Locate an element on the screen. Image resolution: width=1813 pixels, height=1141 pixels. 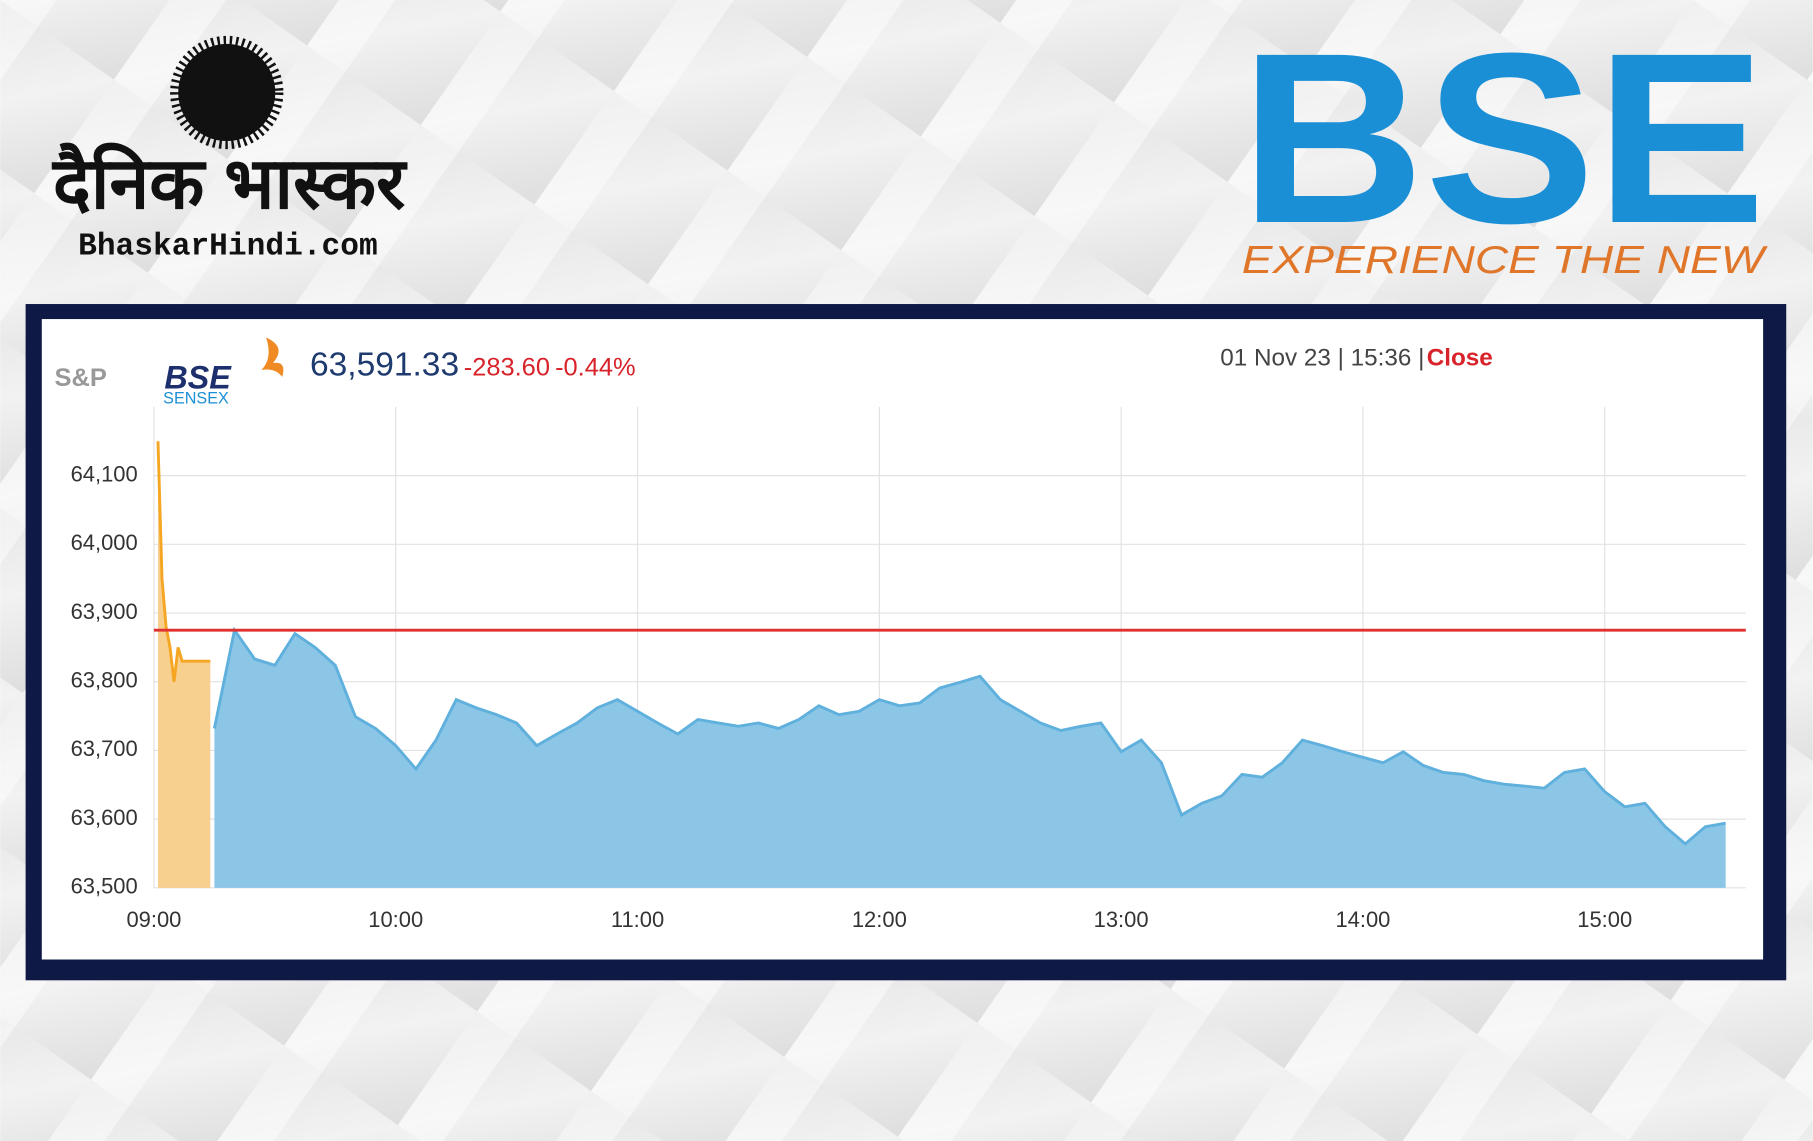
x-tick-label: 11:00 is located at coordinates (637, 919).